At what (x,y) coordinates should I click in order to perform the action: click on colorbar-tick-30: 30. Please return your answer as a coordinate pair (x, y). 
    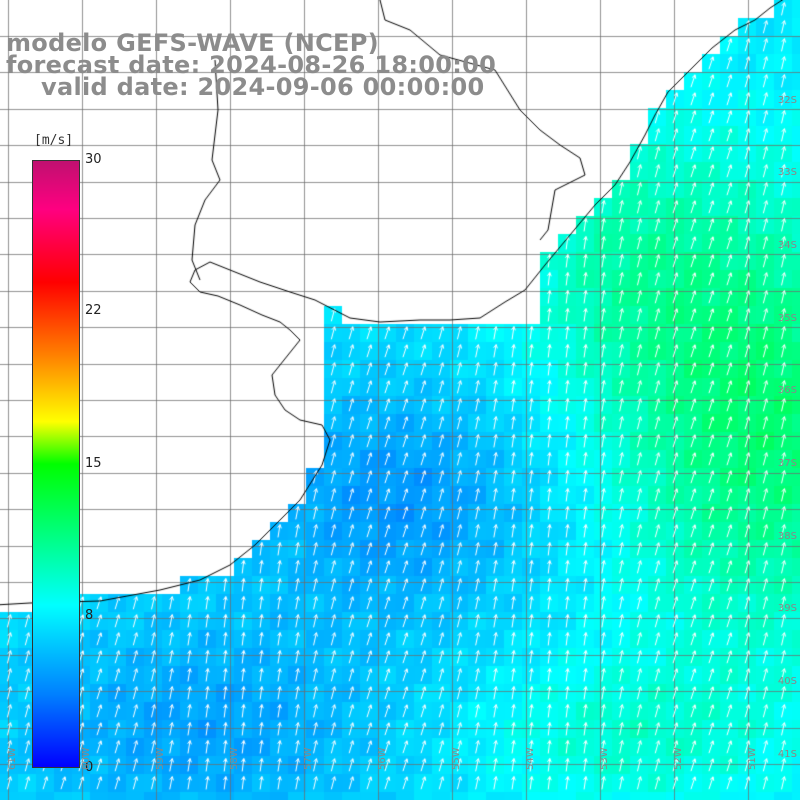
    Looking at the image, I should click on (93, 159).